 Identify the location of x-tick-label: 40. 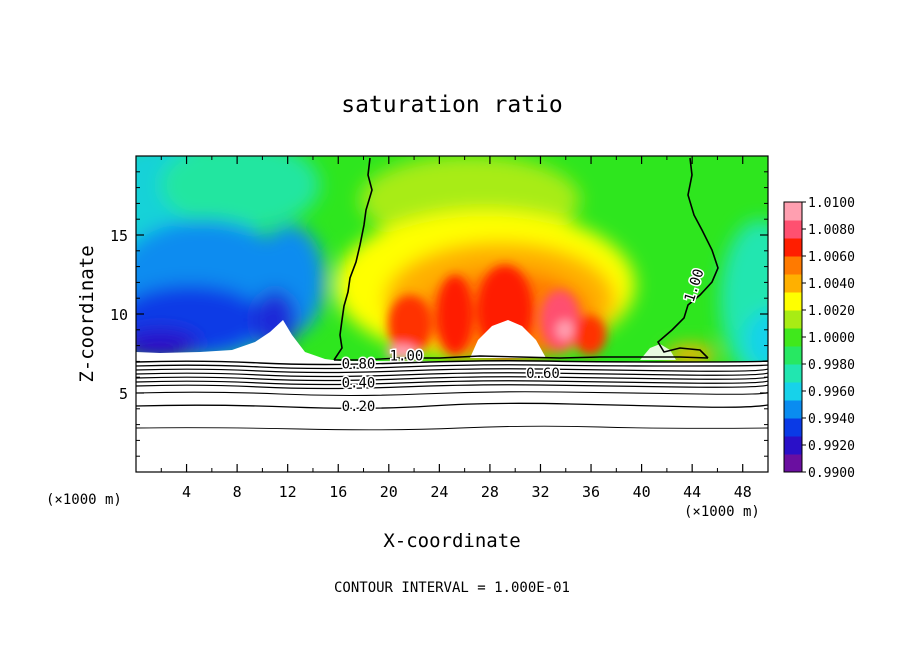
(642, 492).